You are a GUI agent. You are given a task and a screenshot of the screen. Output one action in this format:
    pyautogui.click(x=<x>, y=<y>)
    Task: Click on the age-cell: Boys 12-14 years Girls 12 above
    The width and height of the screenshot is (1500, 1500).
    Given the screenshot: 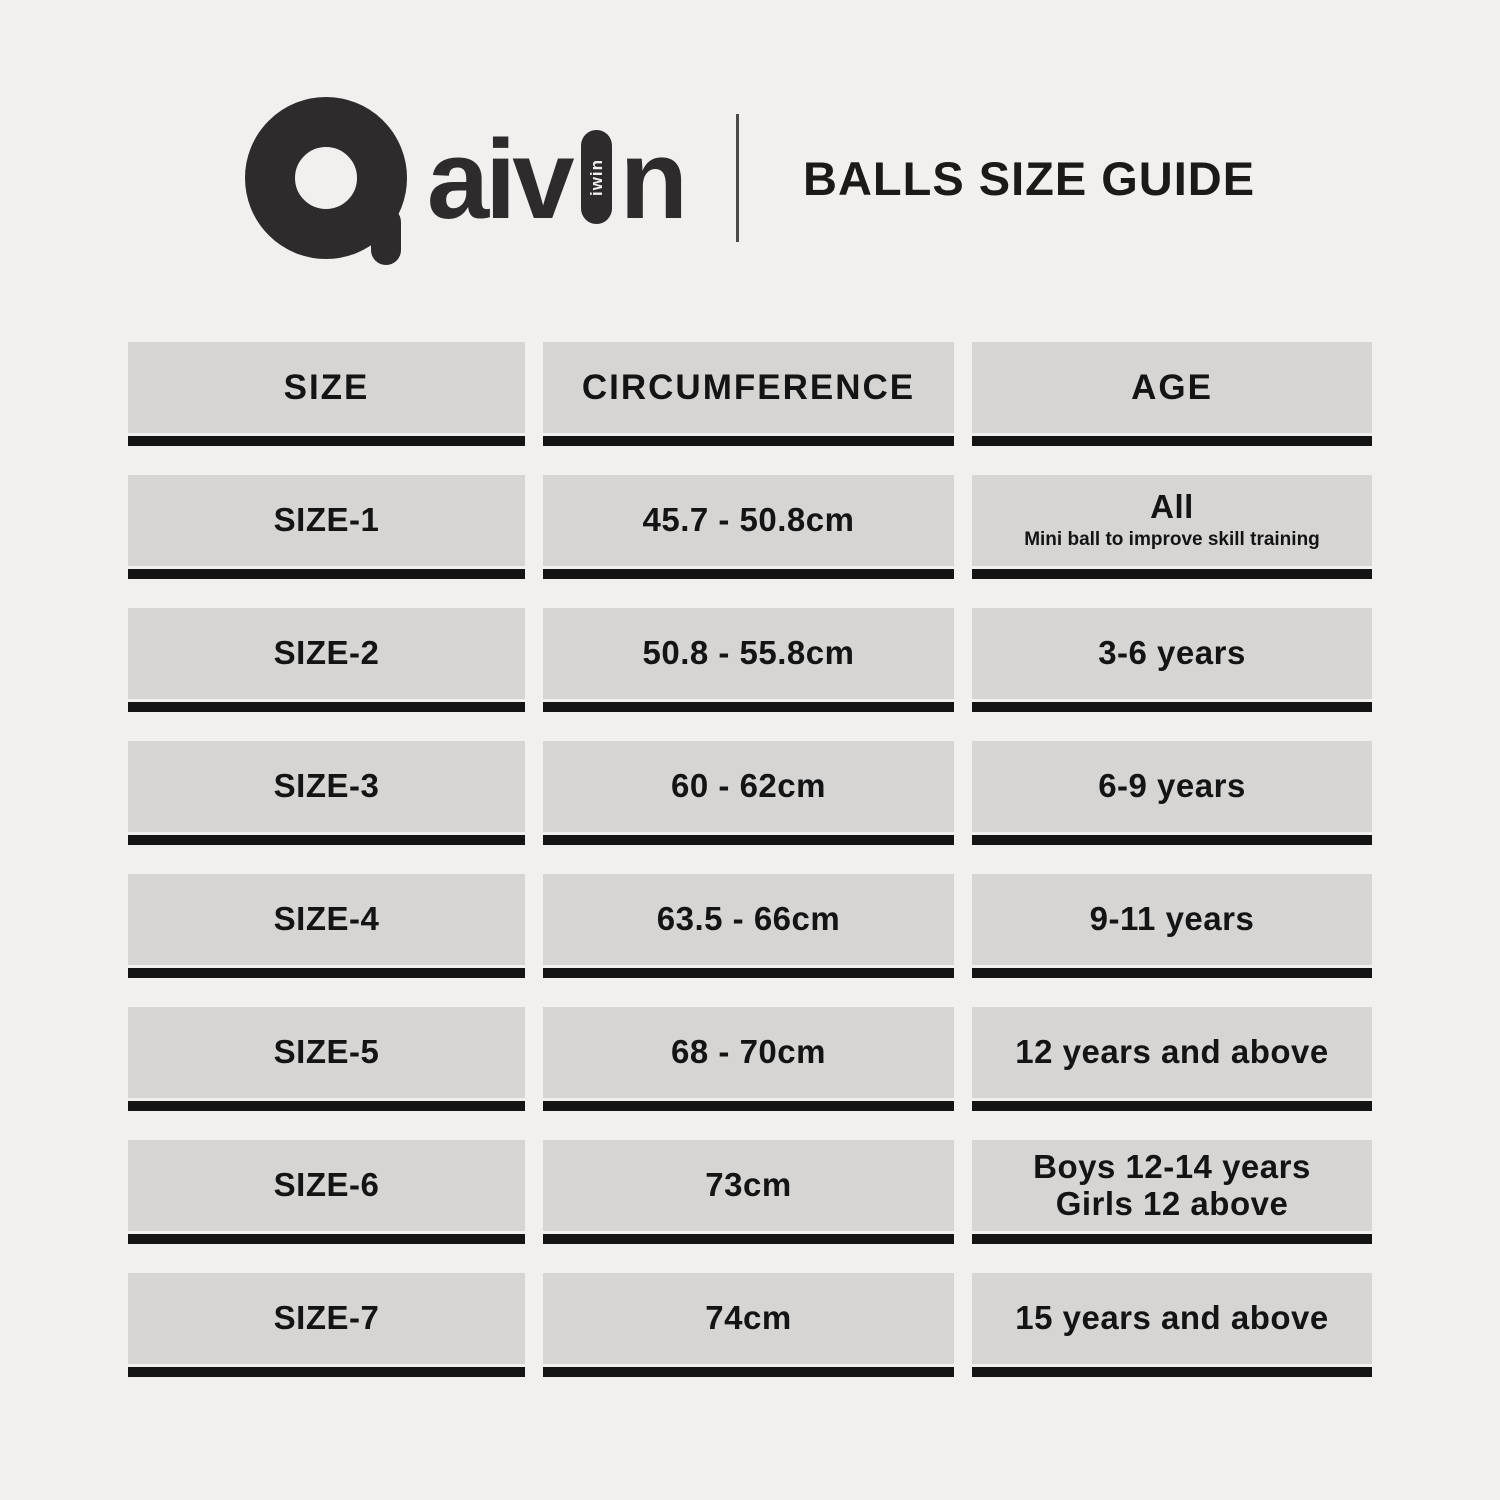 What is the action you would take?
    pyautogui.click(x=1172, y=1185)
    